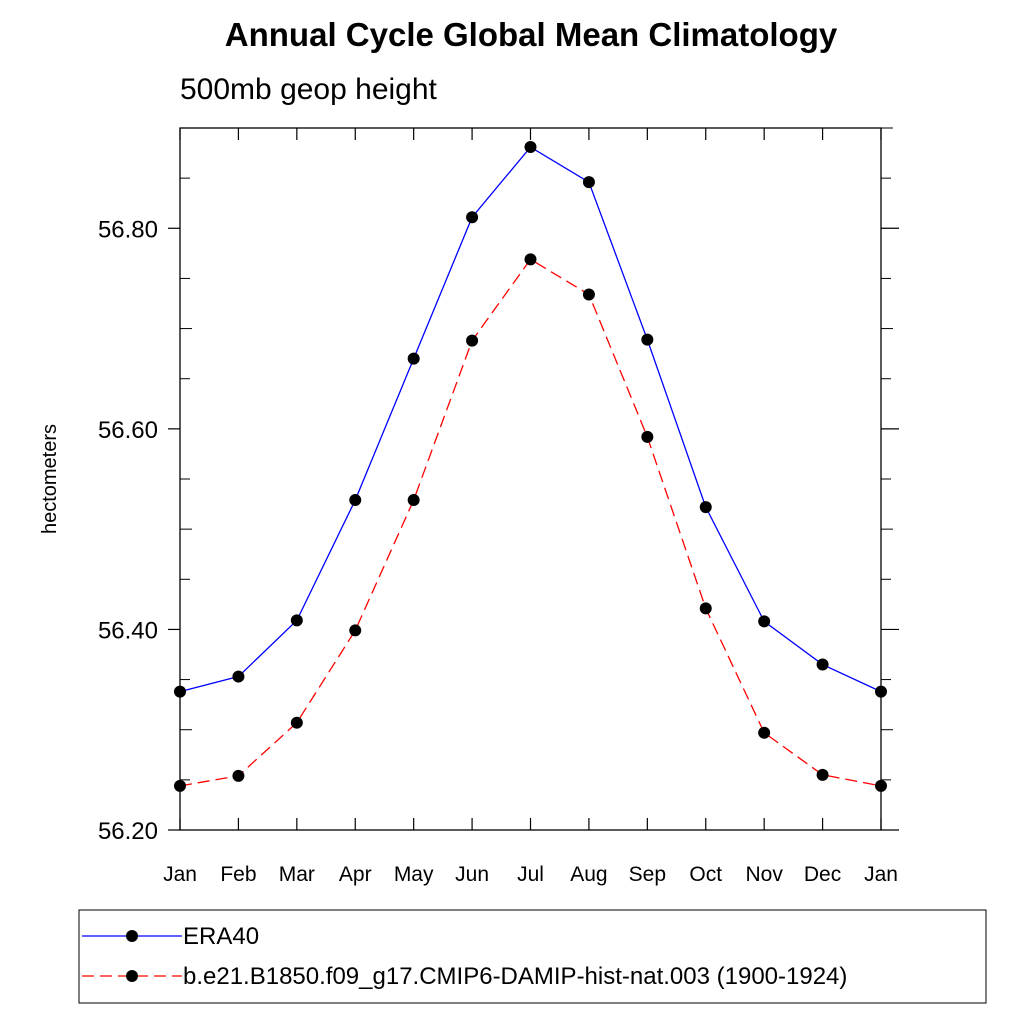 This screenshot has width=1024, height=1024. Describe the element at coordinates (128, 229) in the screenshot. I see `y-tick-label: 56.80` at that location.